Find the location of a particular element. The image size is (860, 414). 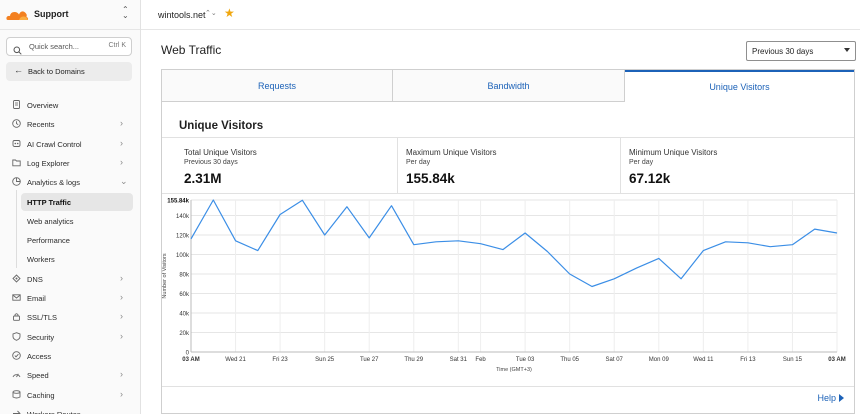

quick-search-input: Quick search... Ctrl K is located at coordinates (69, 46).